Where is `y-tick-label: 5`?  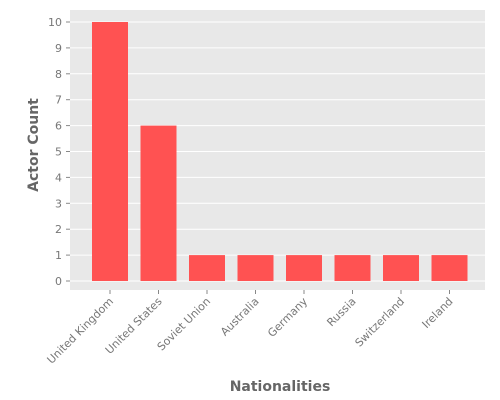
y-tick-label: 5 is located at coordinates (58, 152).